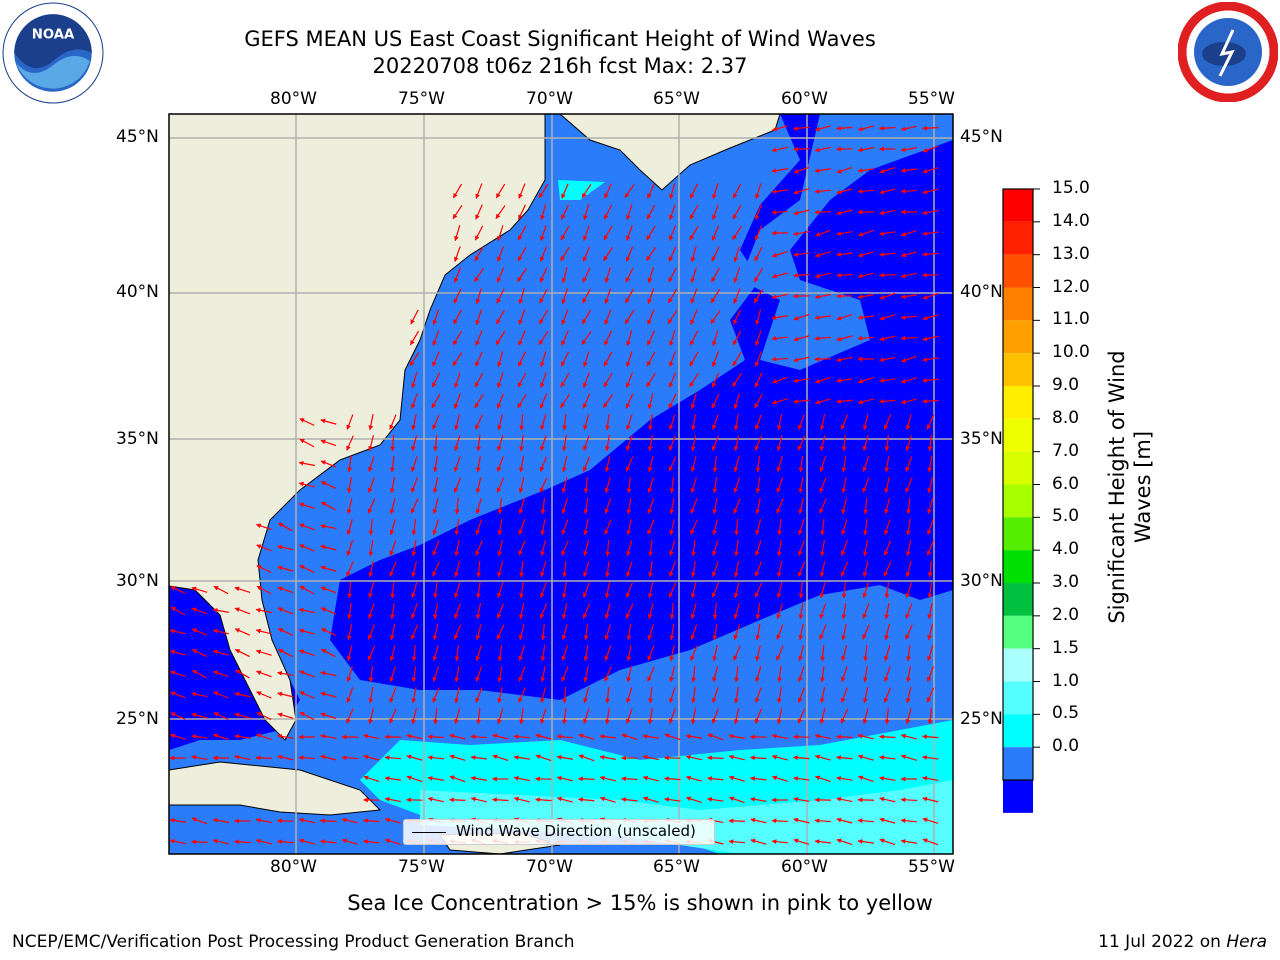 The width and height of the screenshot is (1280, 960). I want to click on lat-label-right: 40°N, so click(981, 292).